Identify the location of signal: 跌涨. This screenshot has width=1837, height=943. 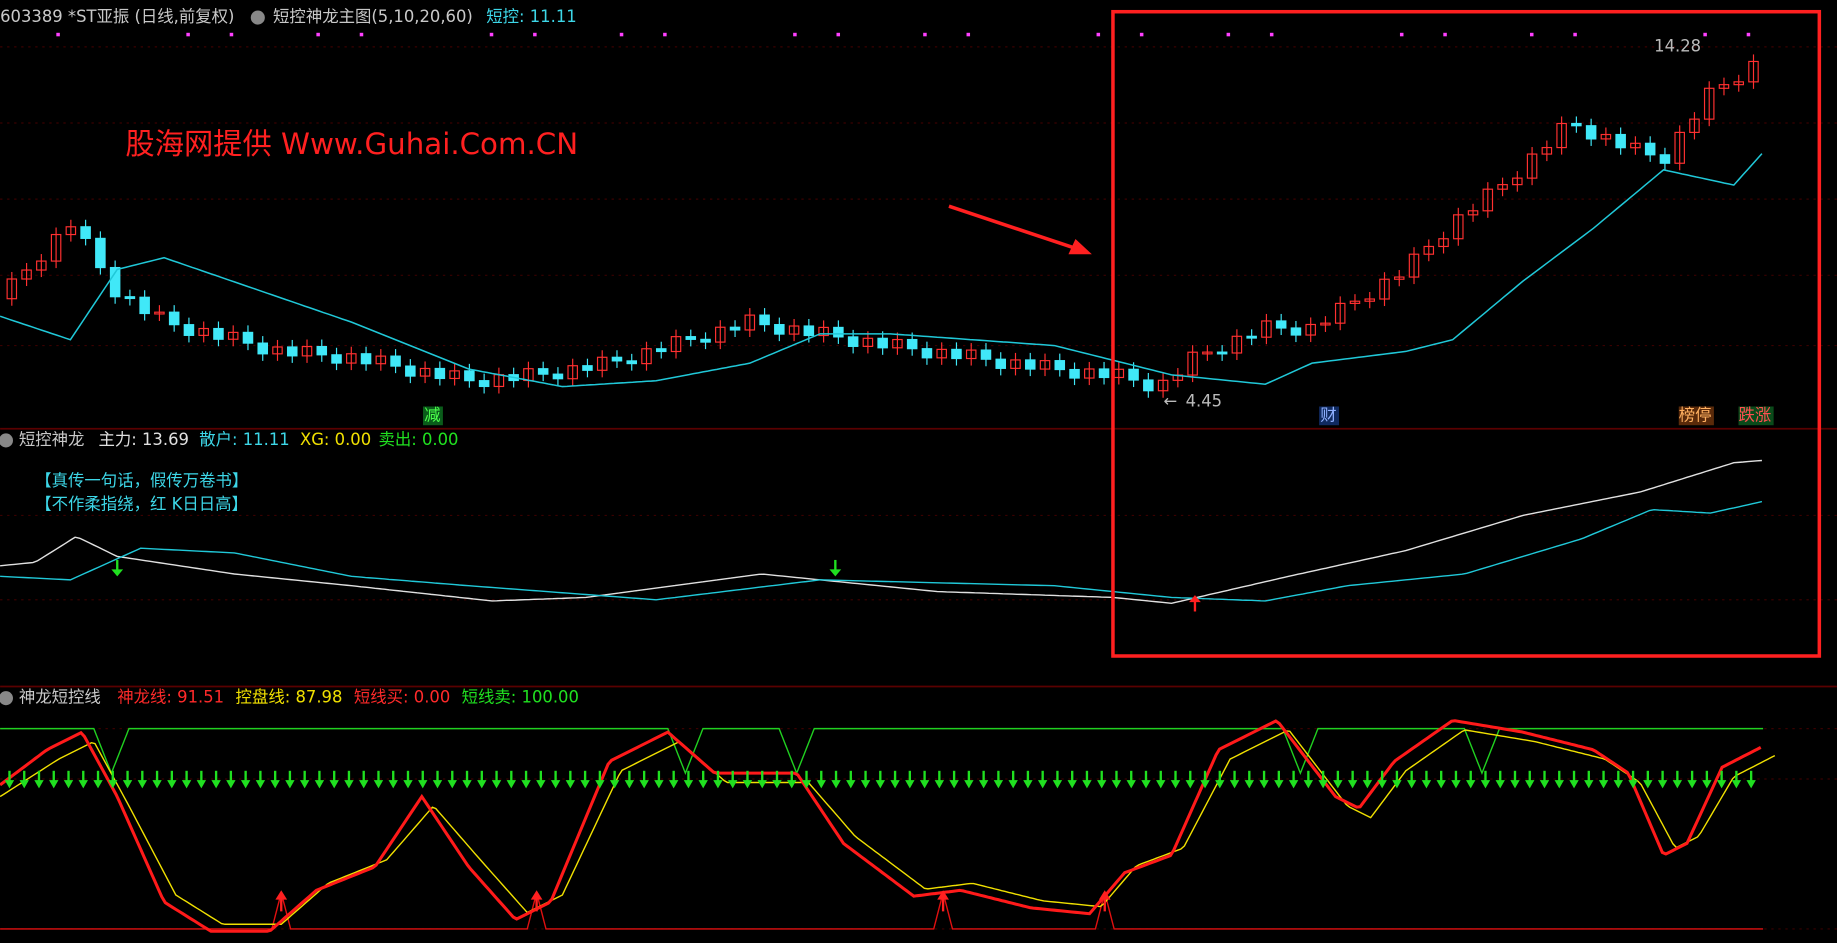
(1755, 414).